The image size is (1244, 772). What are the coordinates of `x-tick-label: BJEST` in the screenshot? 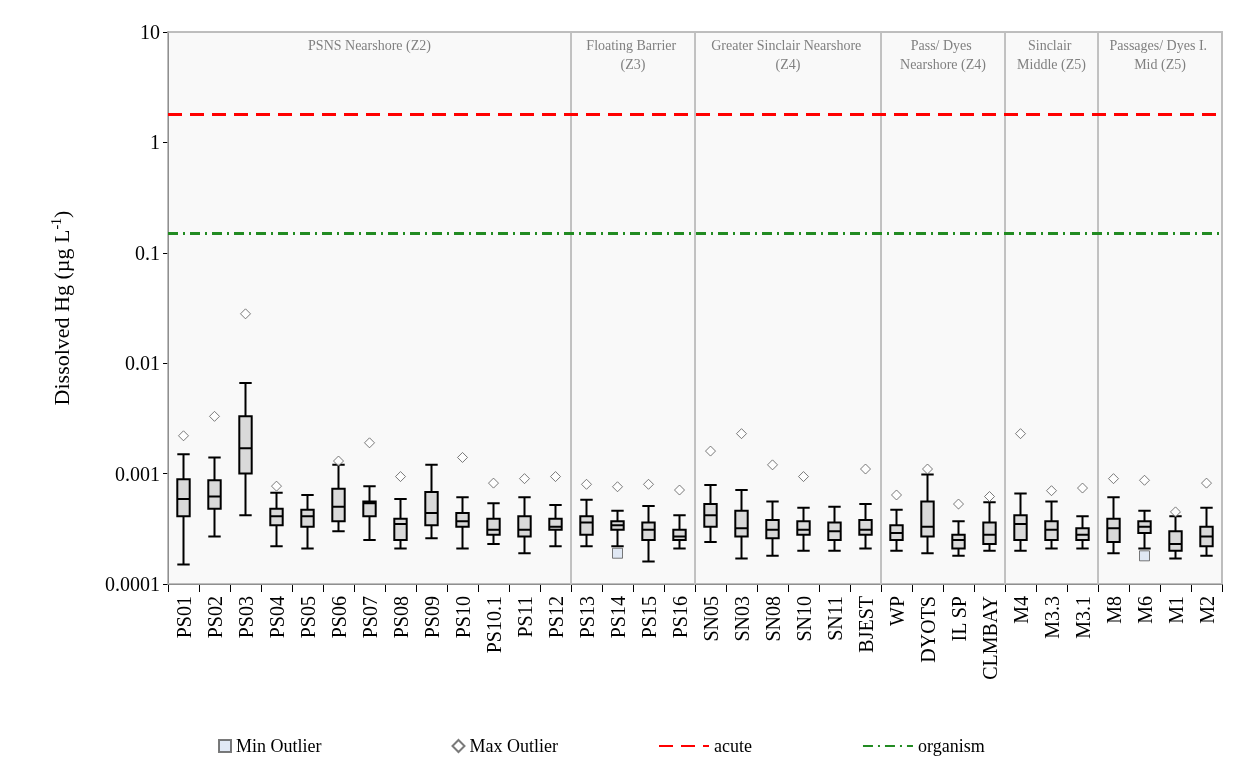 It's located at (865, 624).